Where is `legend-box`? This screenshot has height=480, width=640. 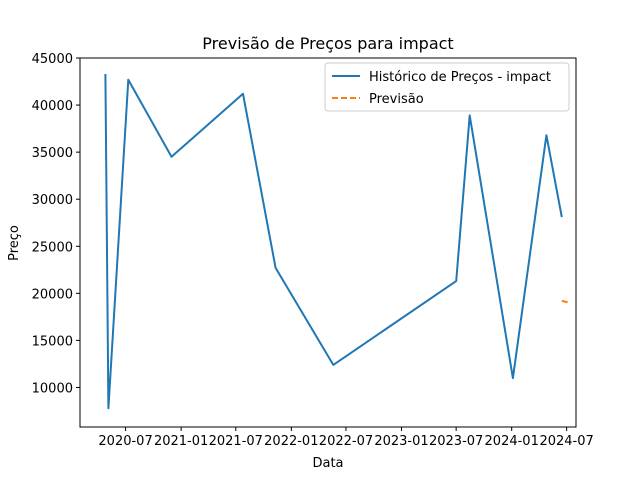 legend-box is located at coordinates (447, 87).